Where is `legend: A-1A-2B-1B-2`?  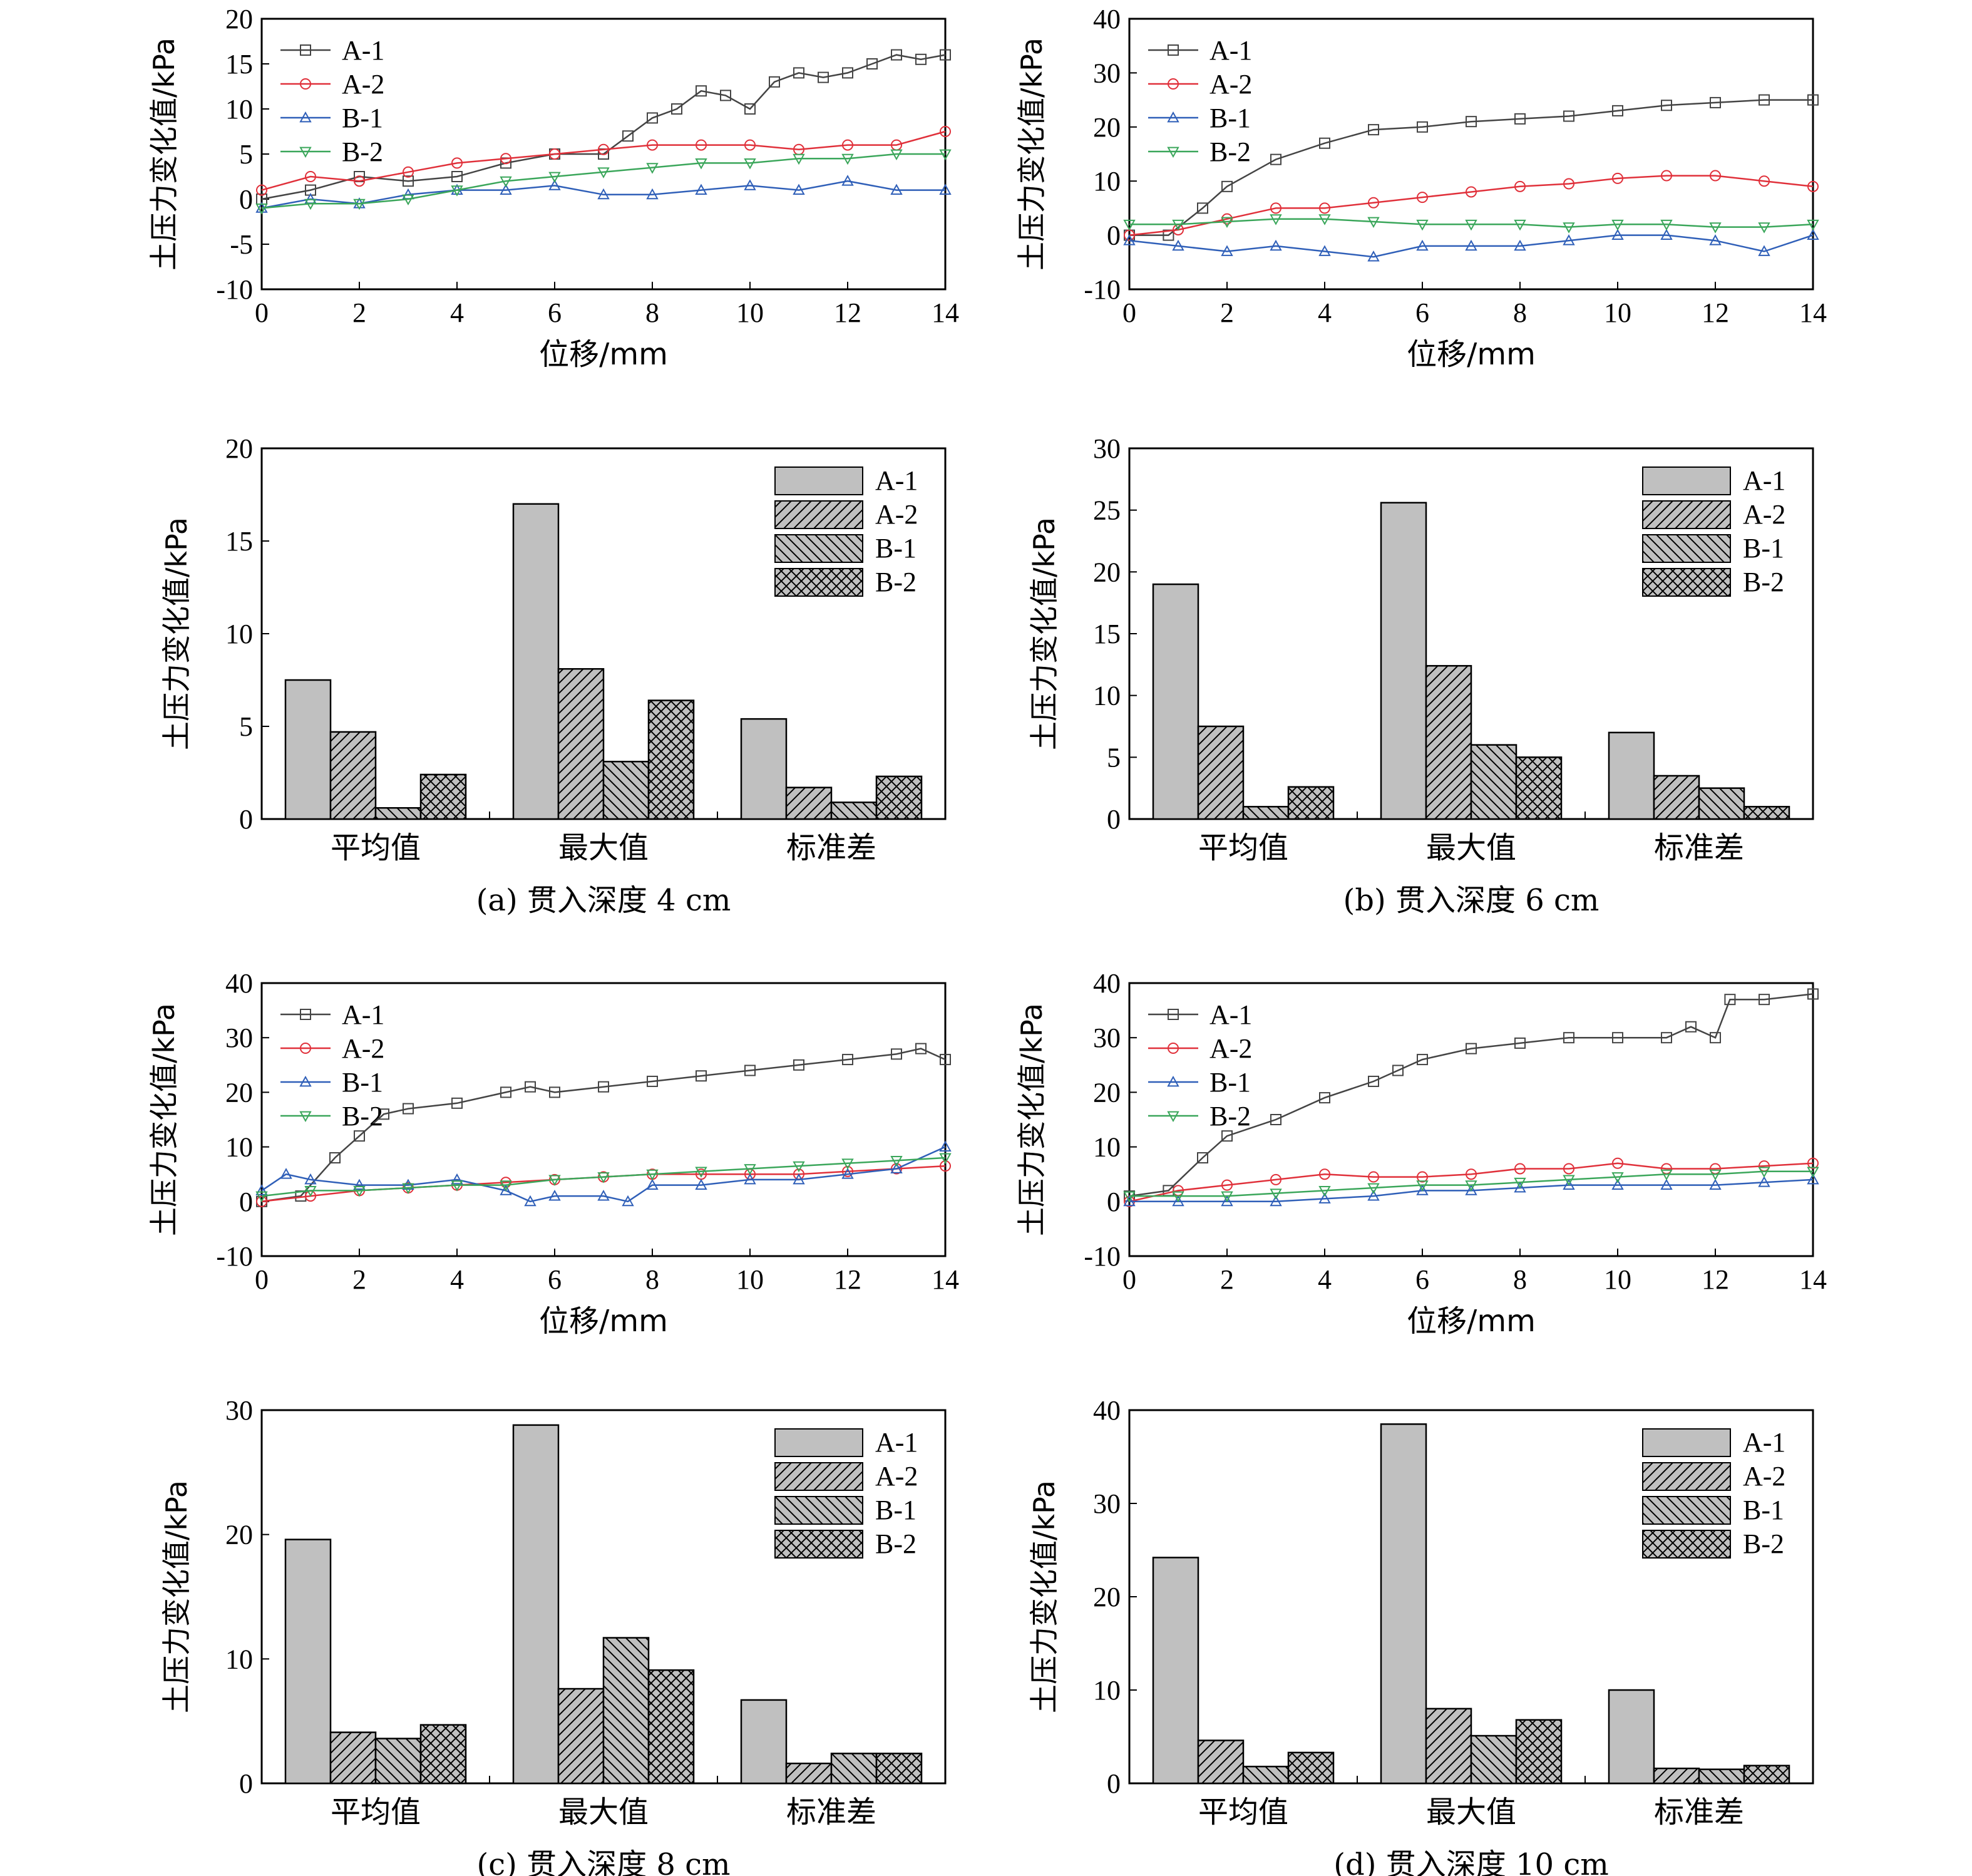
legend: A-1A-2B-1B-2 is located at coordinates (1714, 531).